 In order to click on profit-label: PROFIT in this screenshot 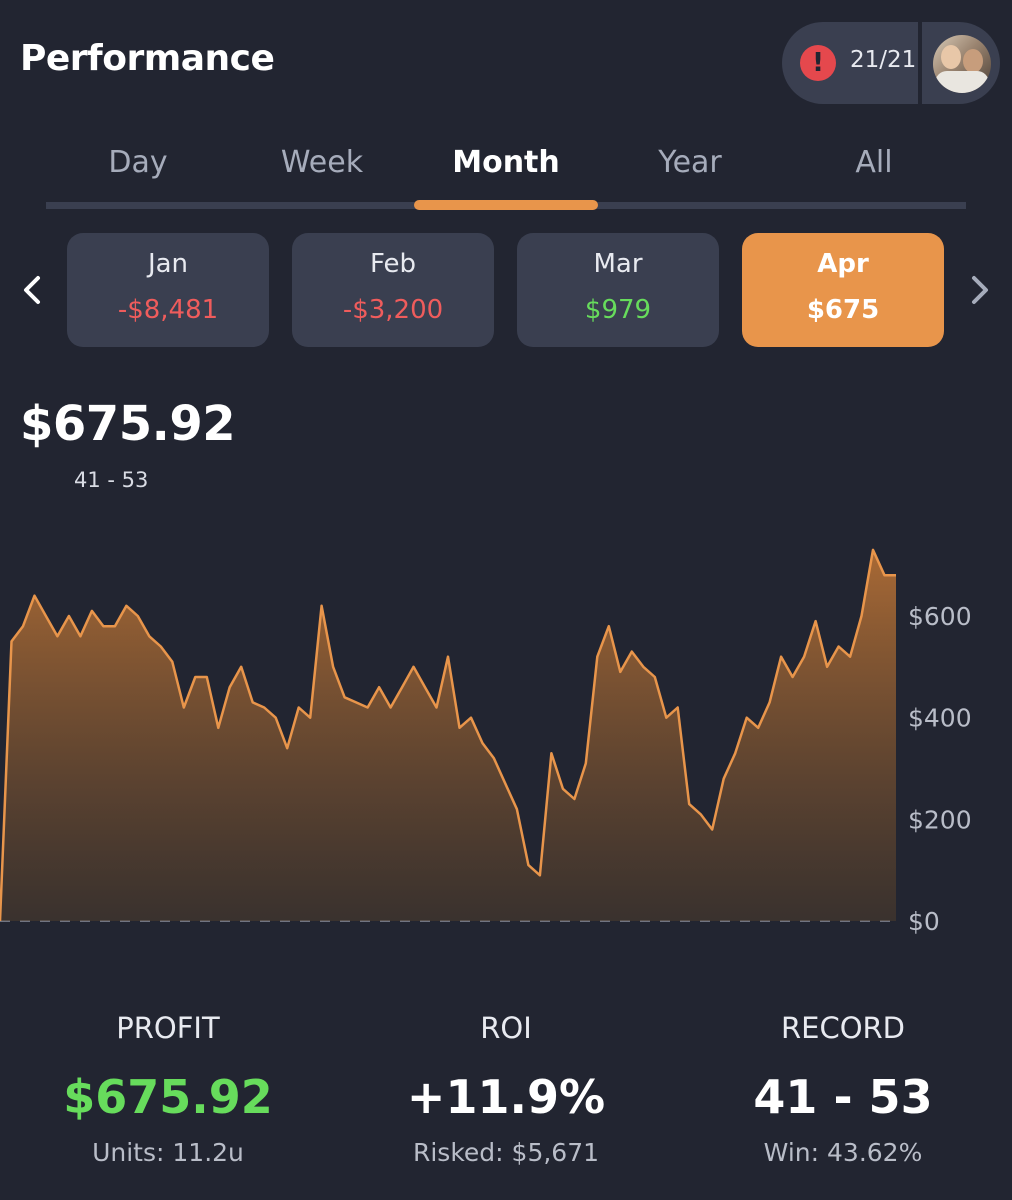, I will do `click(168, 1028)`.